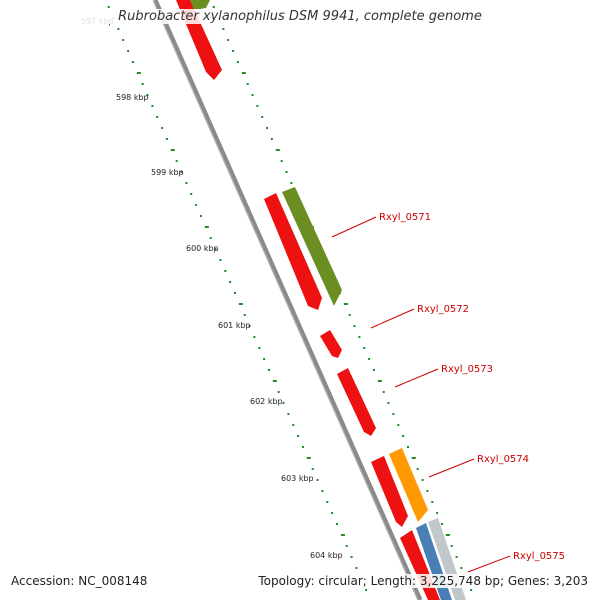 The height and width of the screenshot is (600, 600). Describe the element at coordinates (79, 581) in the screenshot. I see `accession-text: Accession: NC_008148` at that location.